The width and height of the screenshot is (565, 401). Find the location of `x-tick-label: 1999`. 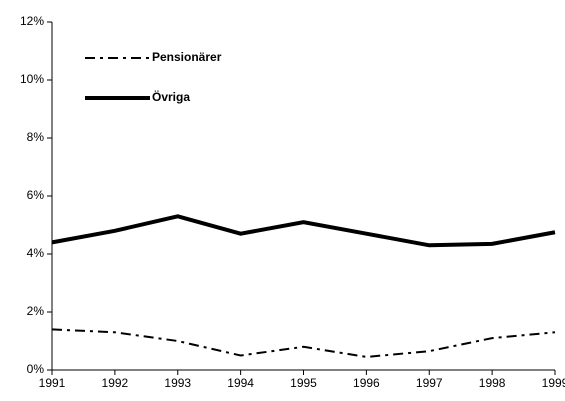

x-tick-label: 1999 is located at coordinates (553, 383).